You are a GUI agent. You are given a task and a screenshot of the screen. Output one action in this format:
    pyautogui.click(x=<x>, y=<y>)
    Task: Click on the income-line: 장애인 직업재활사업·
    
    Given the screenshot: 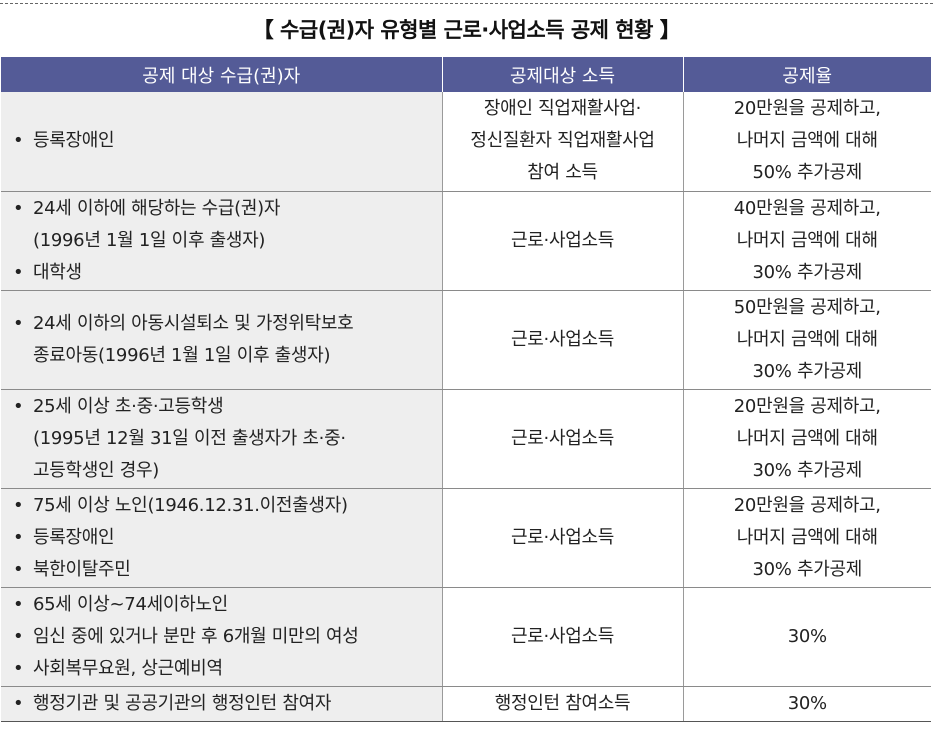 What is the action you would take?
    pyautogui.click(x=562, y=109)
    